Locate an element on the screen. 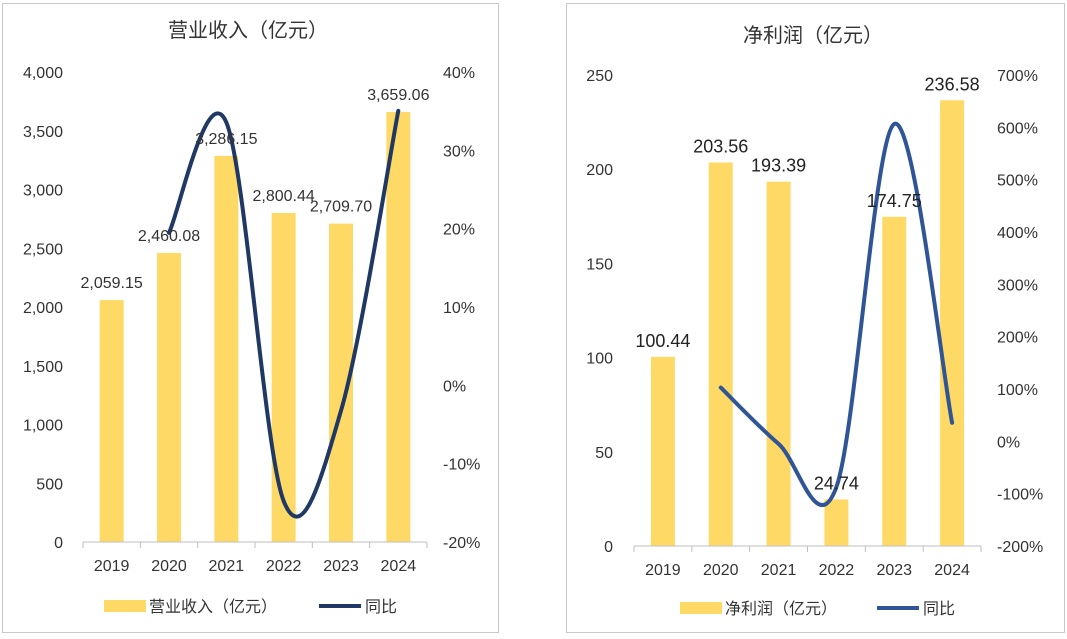 This screenshot has width=1067, height=639. profit-x-tick-label: 2021 is located at coordinates (779, 570).